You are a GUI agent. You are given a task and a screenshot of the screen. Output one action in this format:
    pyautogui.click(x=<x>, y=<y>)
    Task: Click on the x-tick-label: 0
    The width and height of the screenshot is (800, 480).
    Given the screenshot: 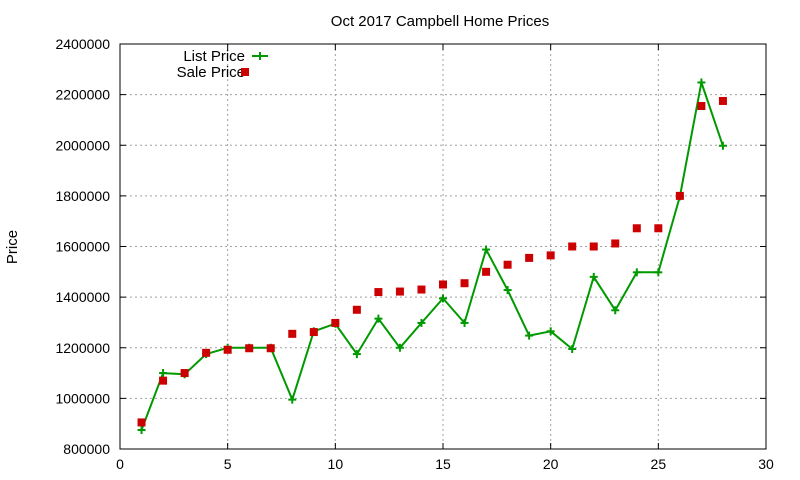 What is the action you would take?
    pyautogui.click(x=120, y=464)
    